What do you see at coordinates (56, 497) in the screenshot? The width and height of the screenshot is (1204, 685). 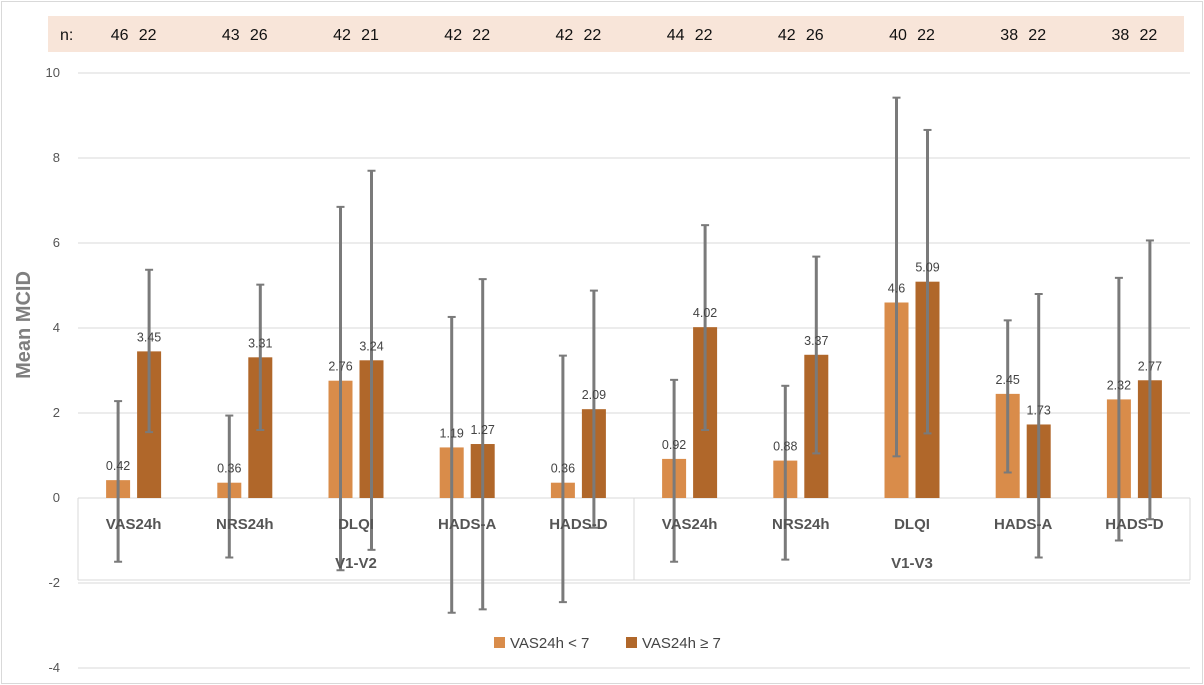 I see `y-tick-label: 0` at bounding box center [56, 497].